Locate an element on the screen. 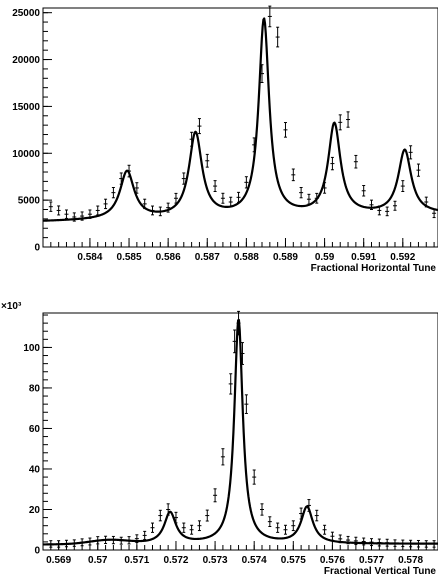 This screenshot has width=438, height=579. x-tick-label: 0.57 is located at coordinates (98, 560).